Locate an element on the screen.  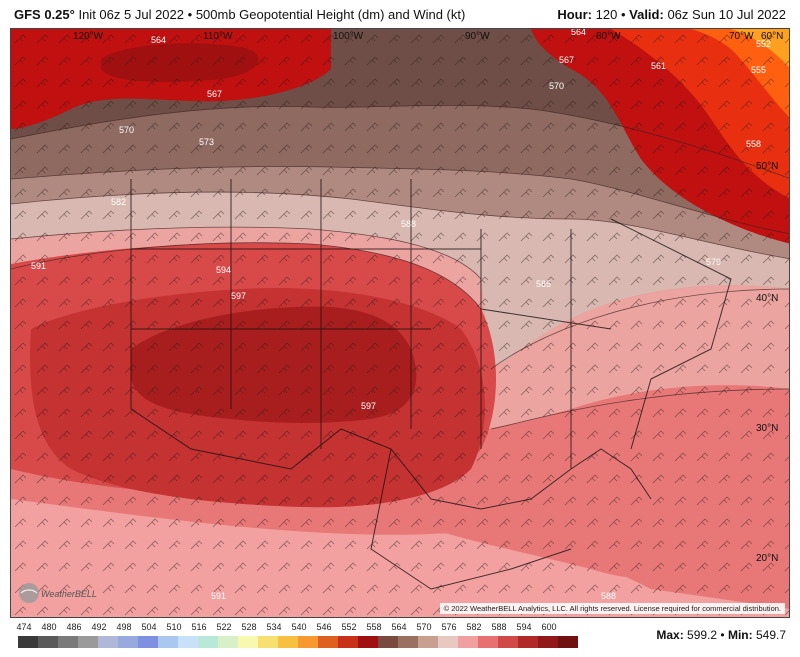
colorbar-tick-label: 570 is located at coordinates (424, 627).